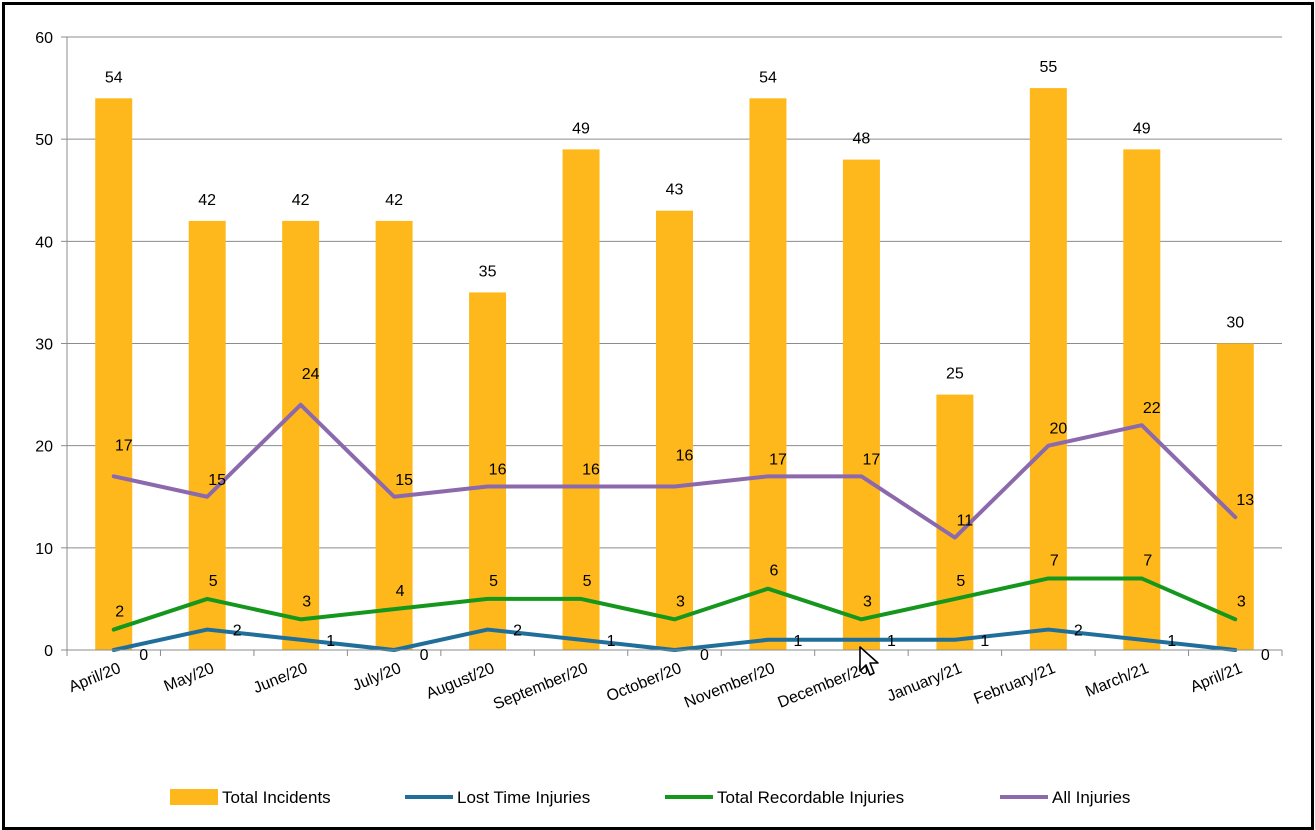 This screenshot has width=1315, height=830. I want to click on line-value-label: 20, so click(1058, 429).